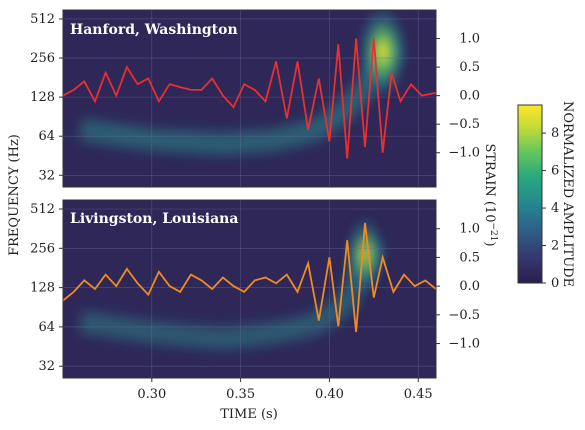  I want to click on x-axis: 0.30 0.35 0.40 0.45, so click(285, 390).